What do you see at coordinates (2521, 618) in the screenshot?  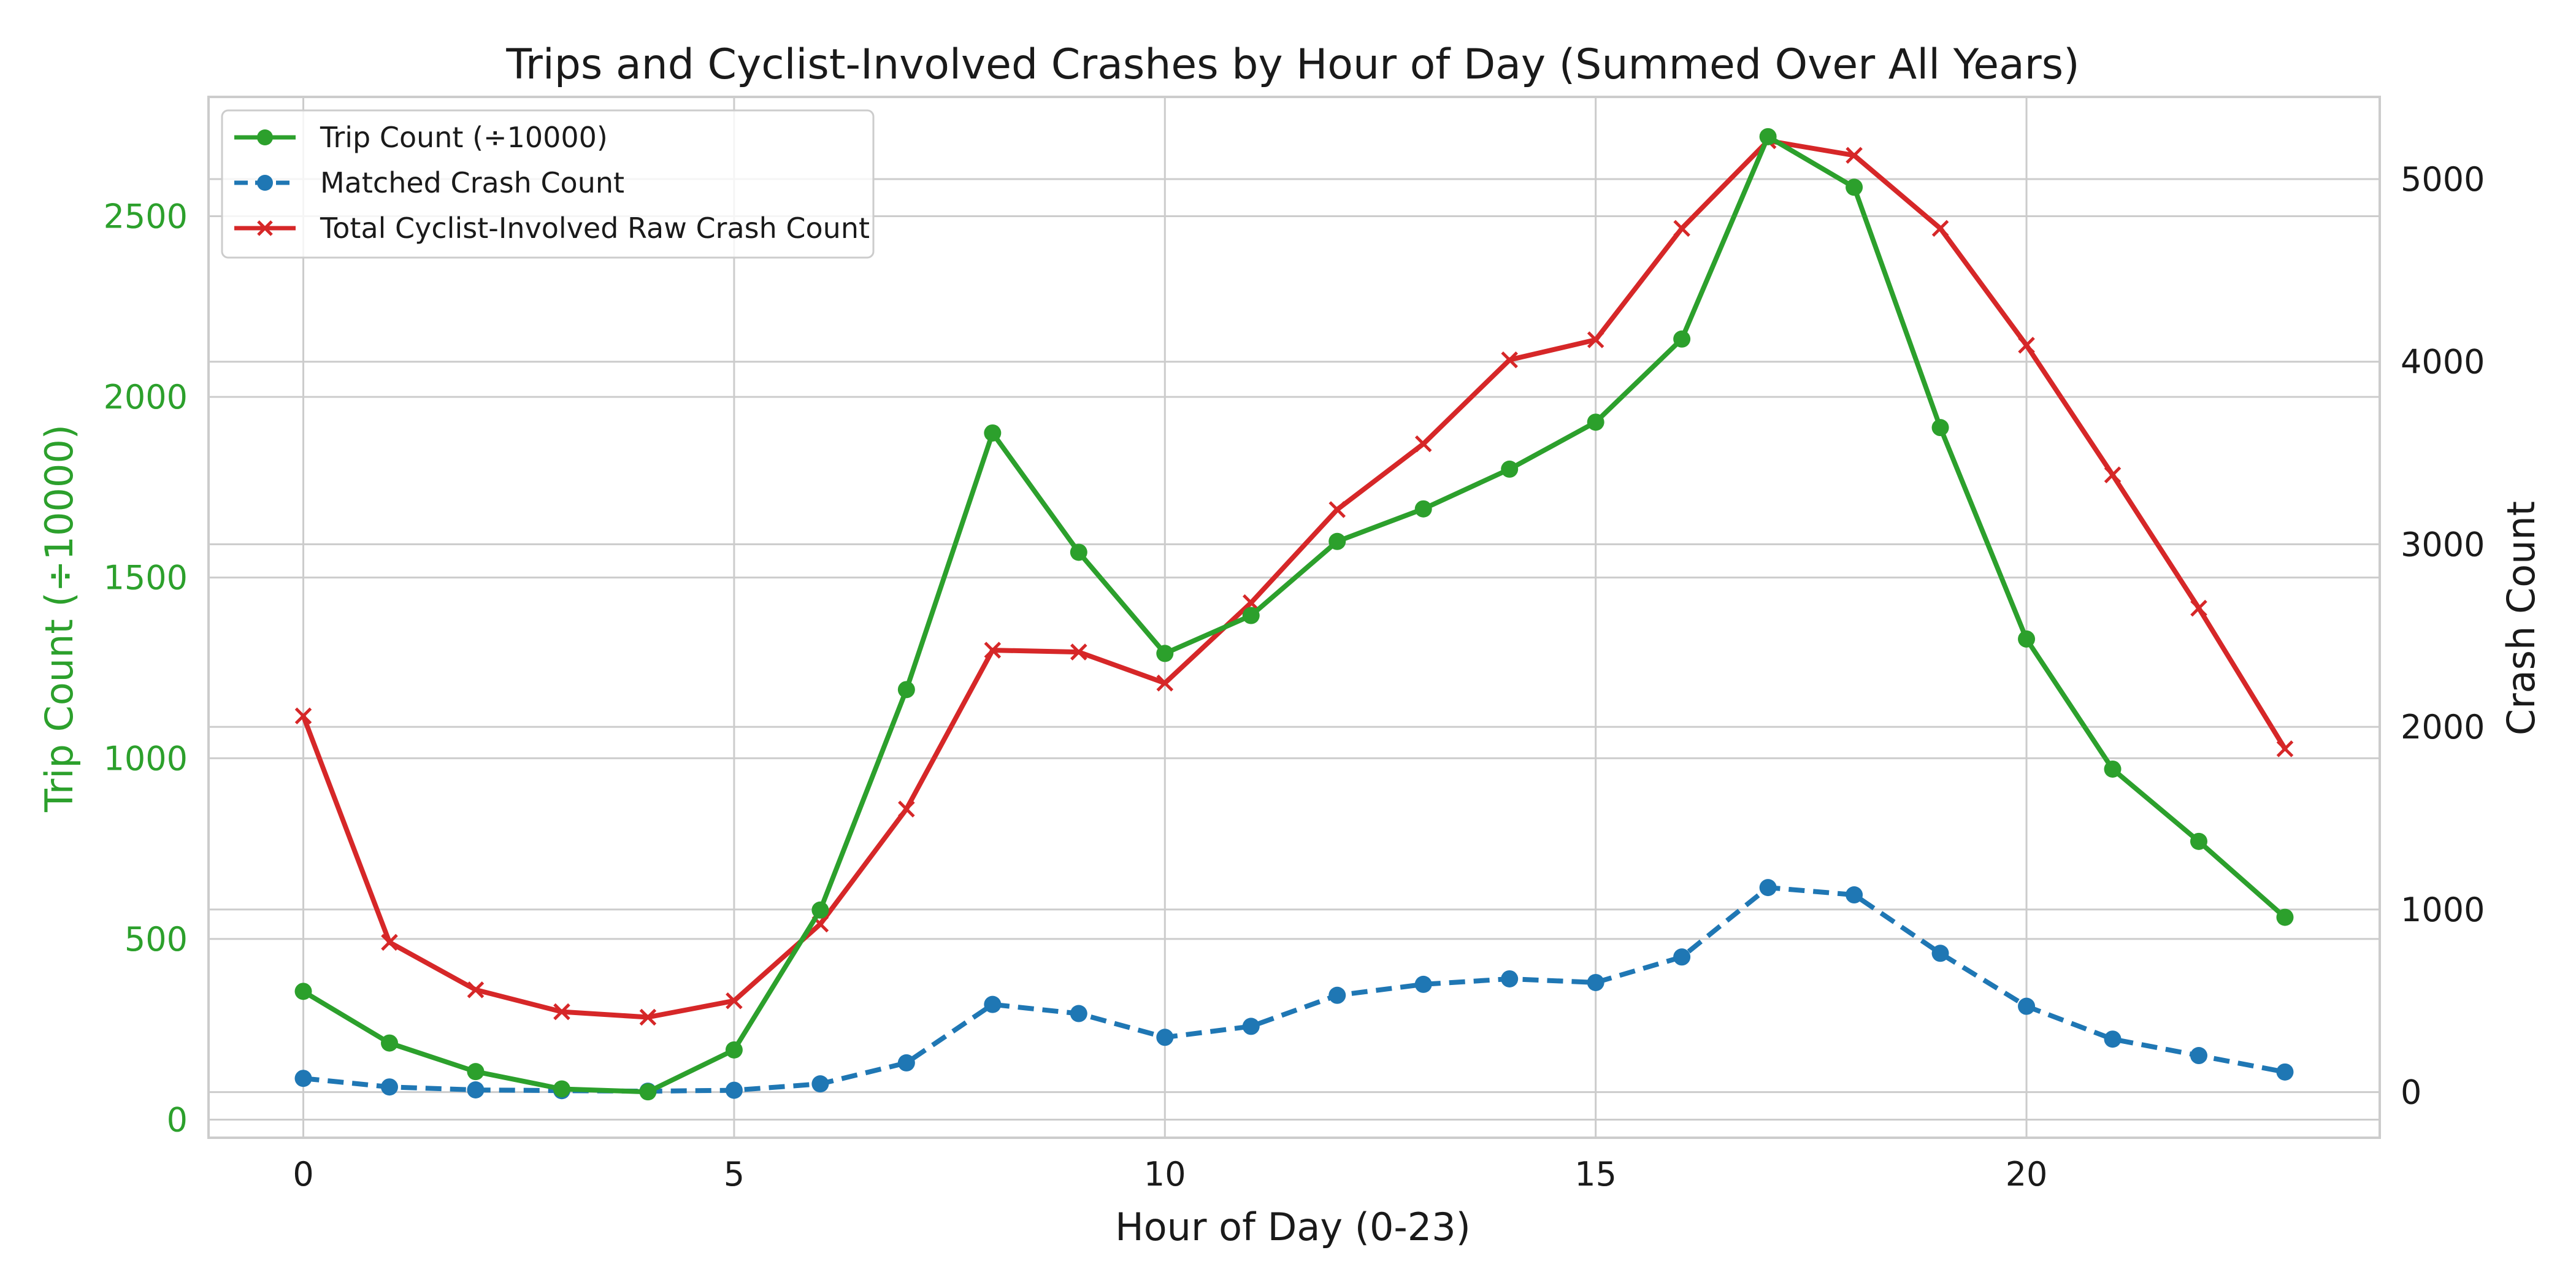 I see `y-axis-right-label: Crash Count` at bounding box center [2521, 618].